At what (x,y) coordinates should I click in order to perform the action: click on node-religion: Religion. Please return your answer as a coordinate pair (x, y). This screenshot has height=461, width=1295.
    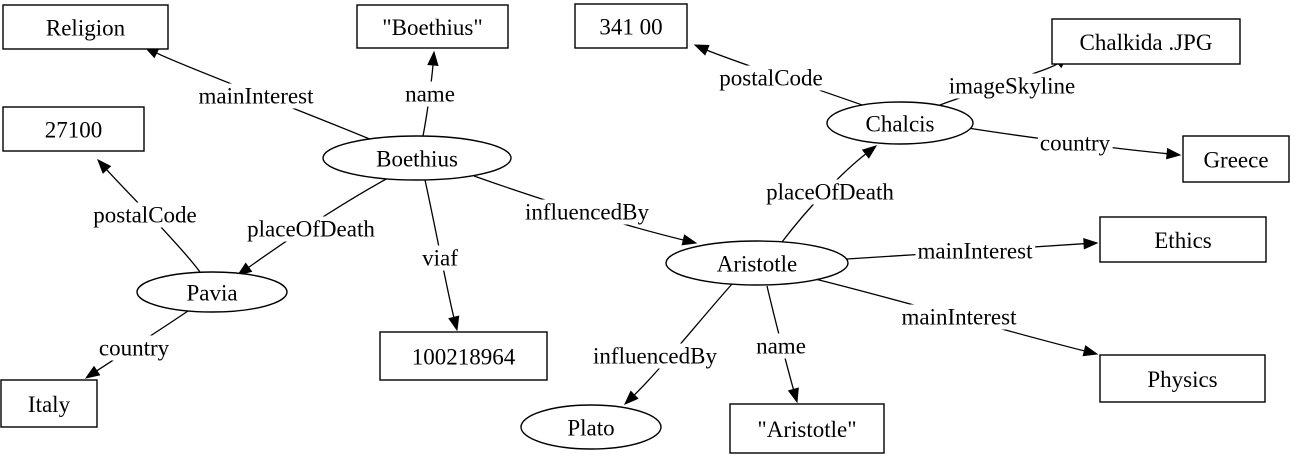
    Looking at the image, I should click on (85, 27).